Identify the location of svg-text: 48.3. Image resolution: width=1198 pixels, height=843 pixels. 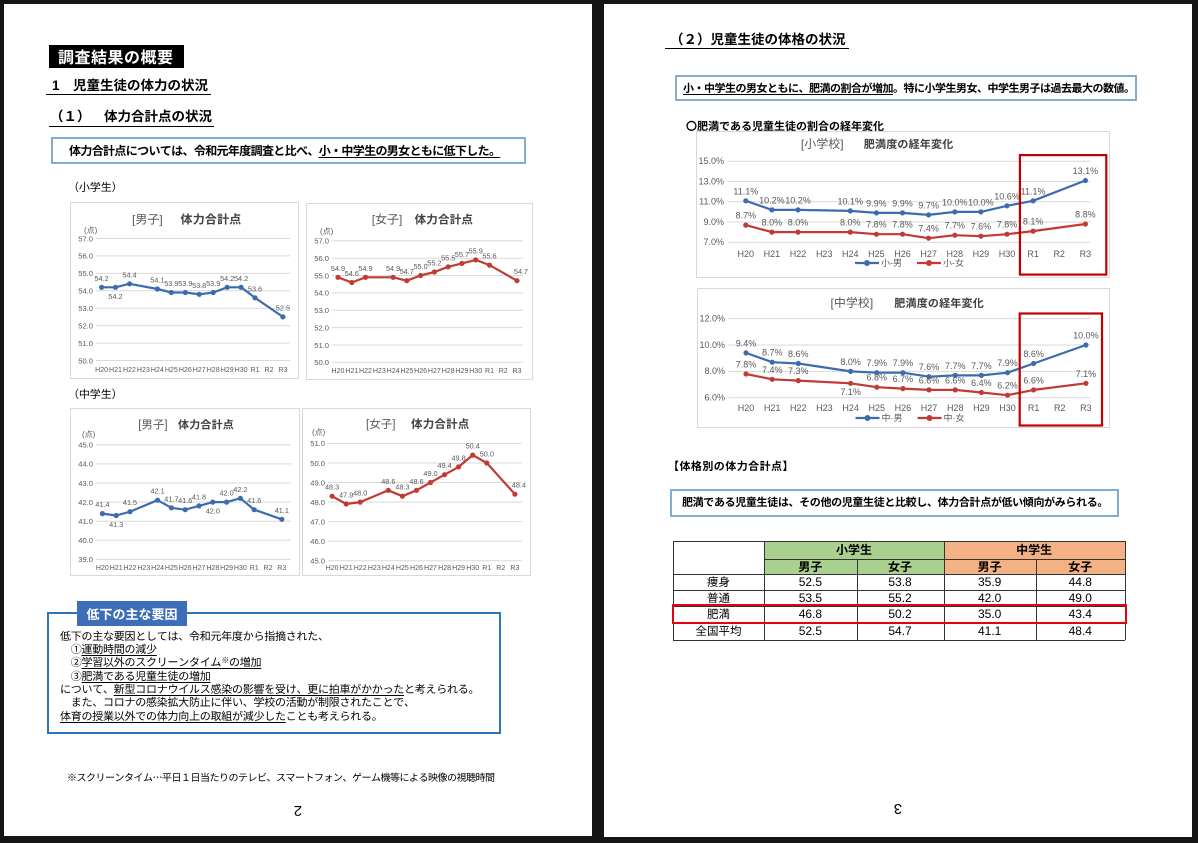
(332, 488).